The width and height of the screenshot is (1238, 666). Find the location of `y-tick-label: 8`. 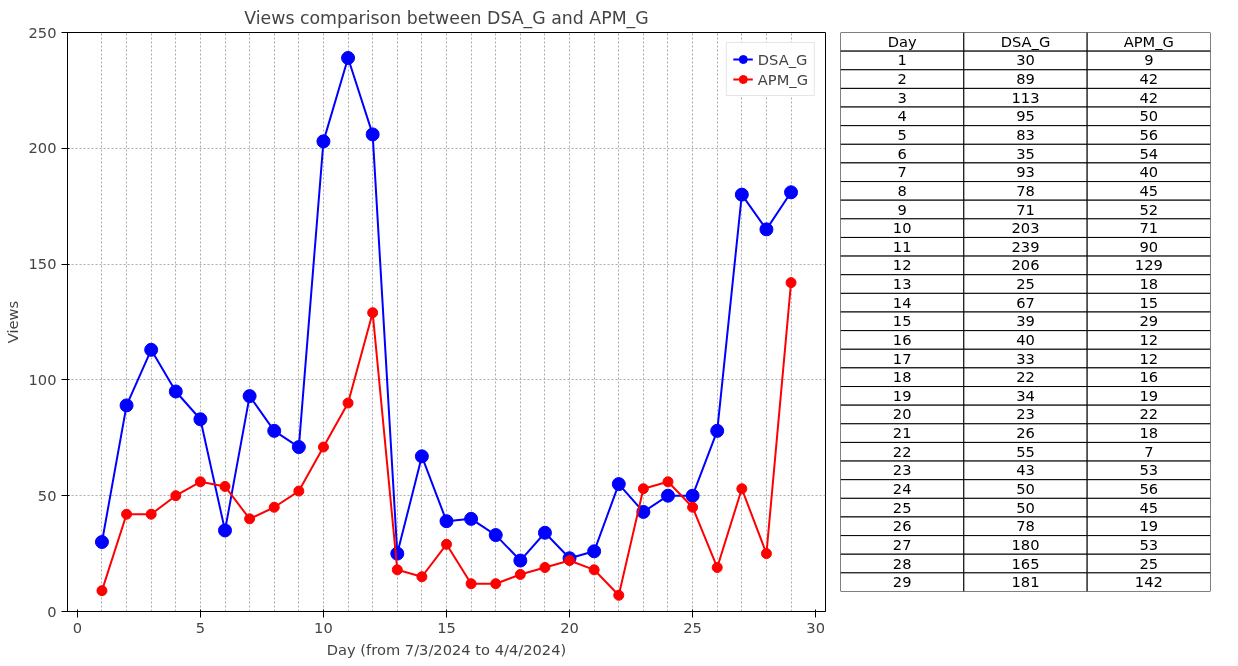

y-tick-label: 8 is located at coordinates (902, 190).